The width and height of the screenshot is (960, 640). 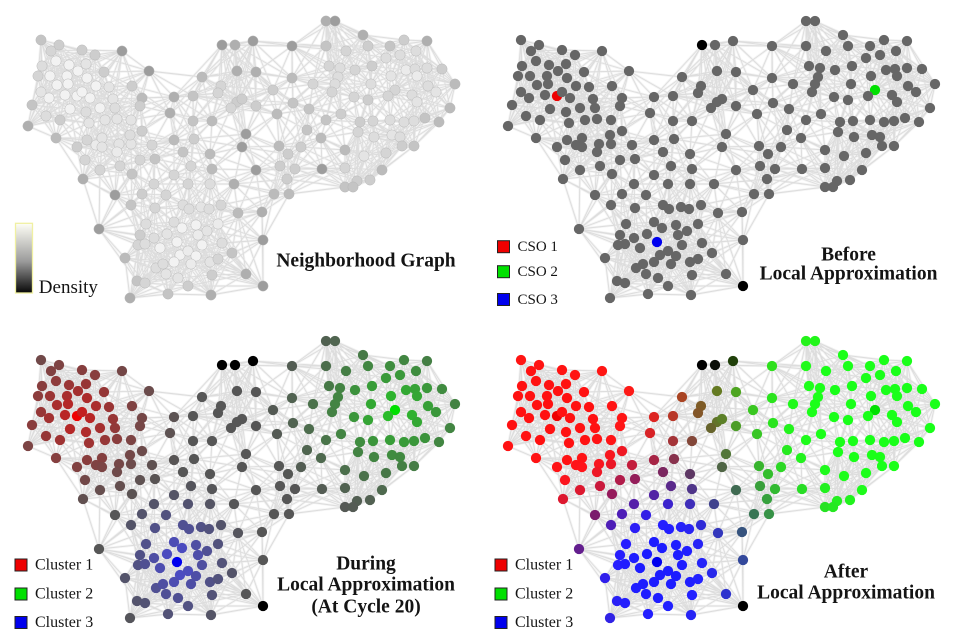 I want to click on svg-text: (At Cycle 20), so click(x=365, y=607).